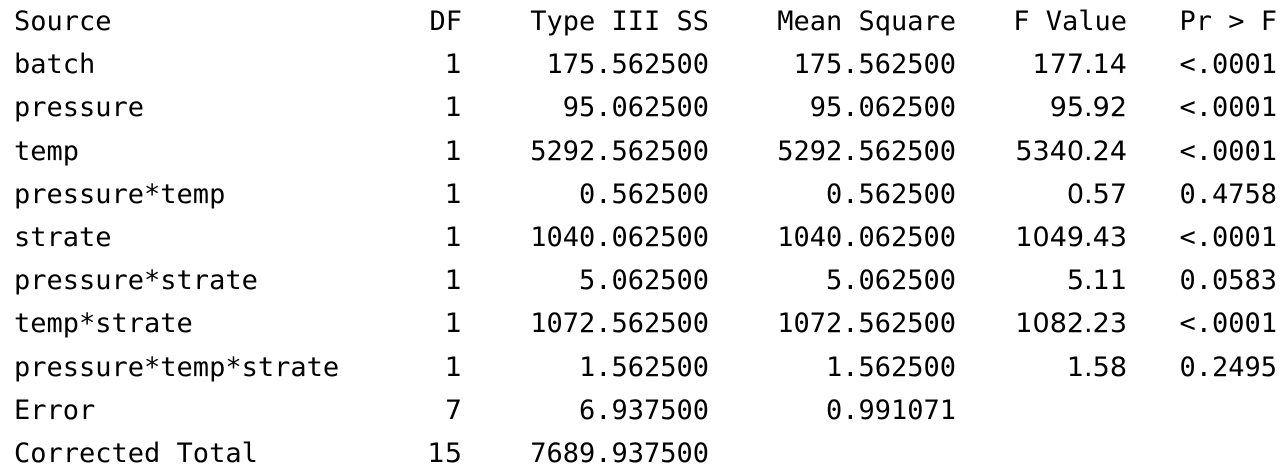 This screenshot has width=1287, height=476. What do you see at coordinates (619, 454) in the screenshot?
I see `ss-cell: 7689.937500` at bounding box center [619, 454].